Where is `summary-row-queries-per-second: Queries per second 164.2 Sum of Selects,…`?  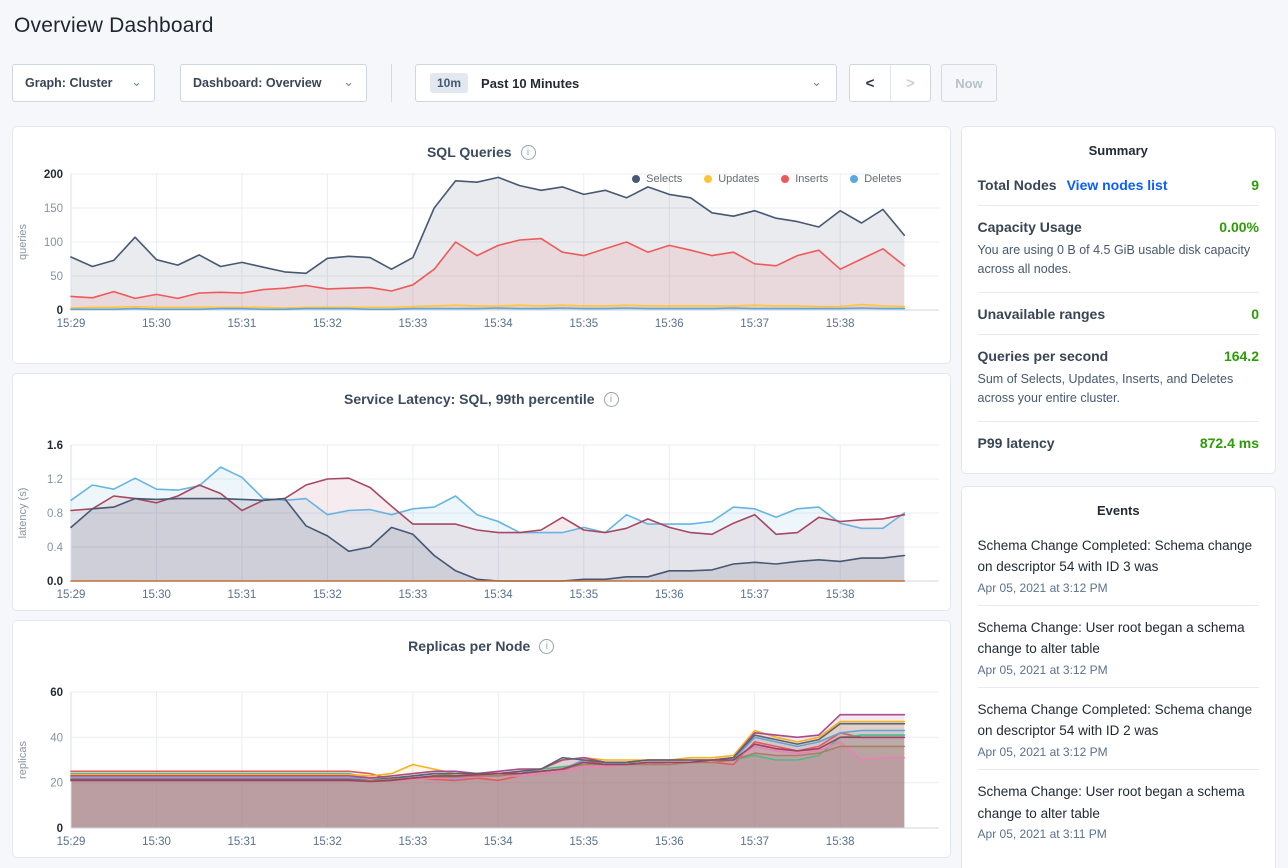
summary-row-queries-per-second: Queries per second 164.2 Sum of Selects,… is located at coordinates (1118, 378).